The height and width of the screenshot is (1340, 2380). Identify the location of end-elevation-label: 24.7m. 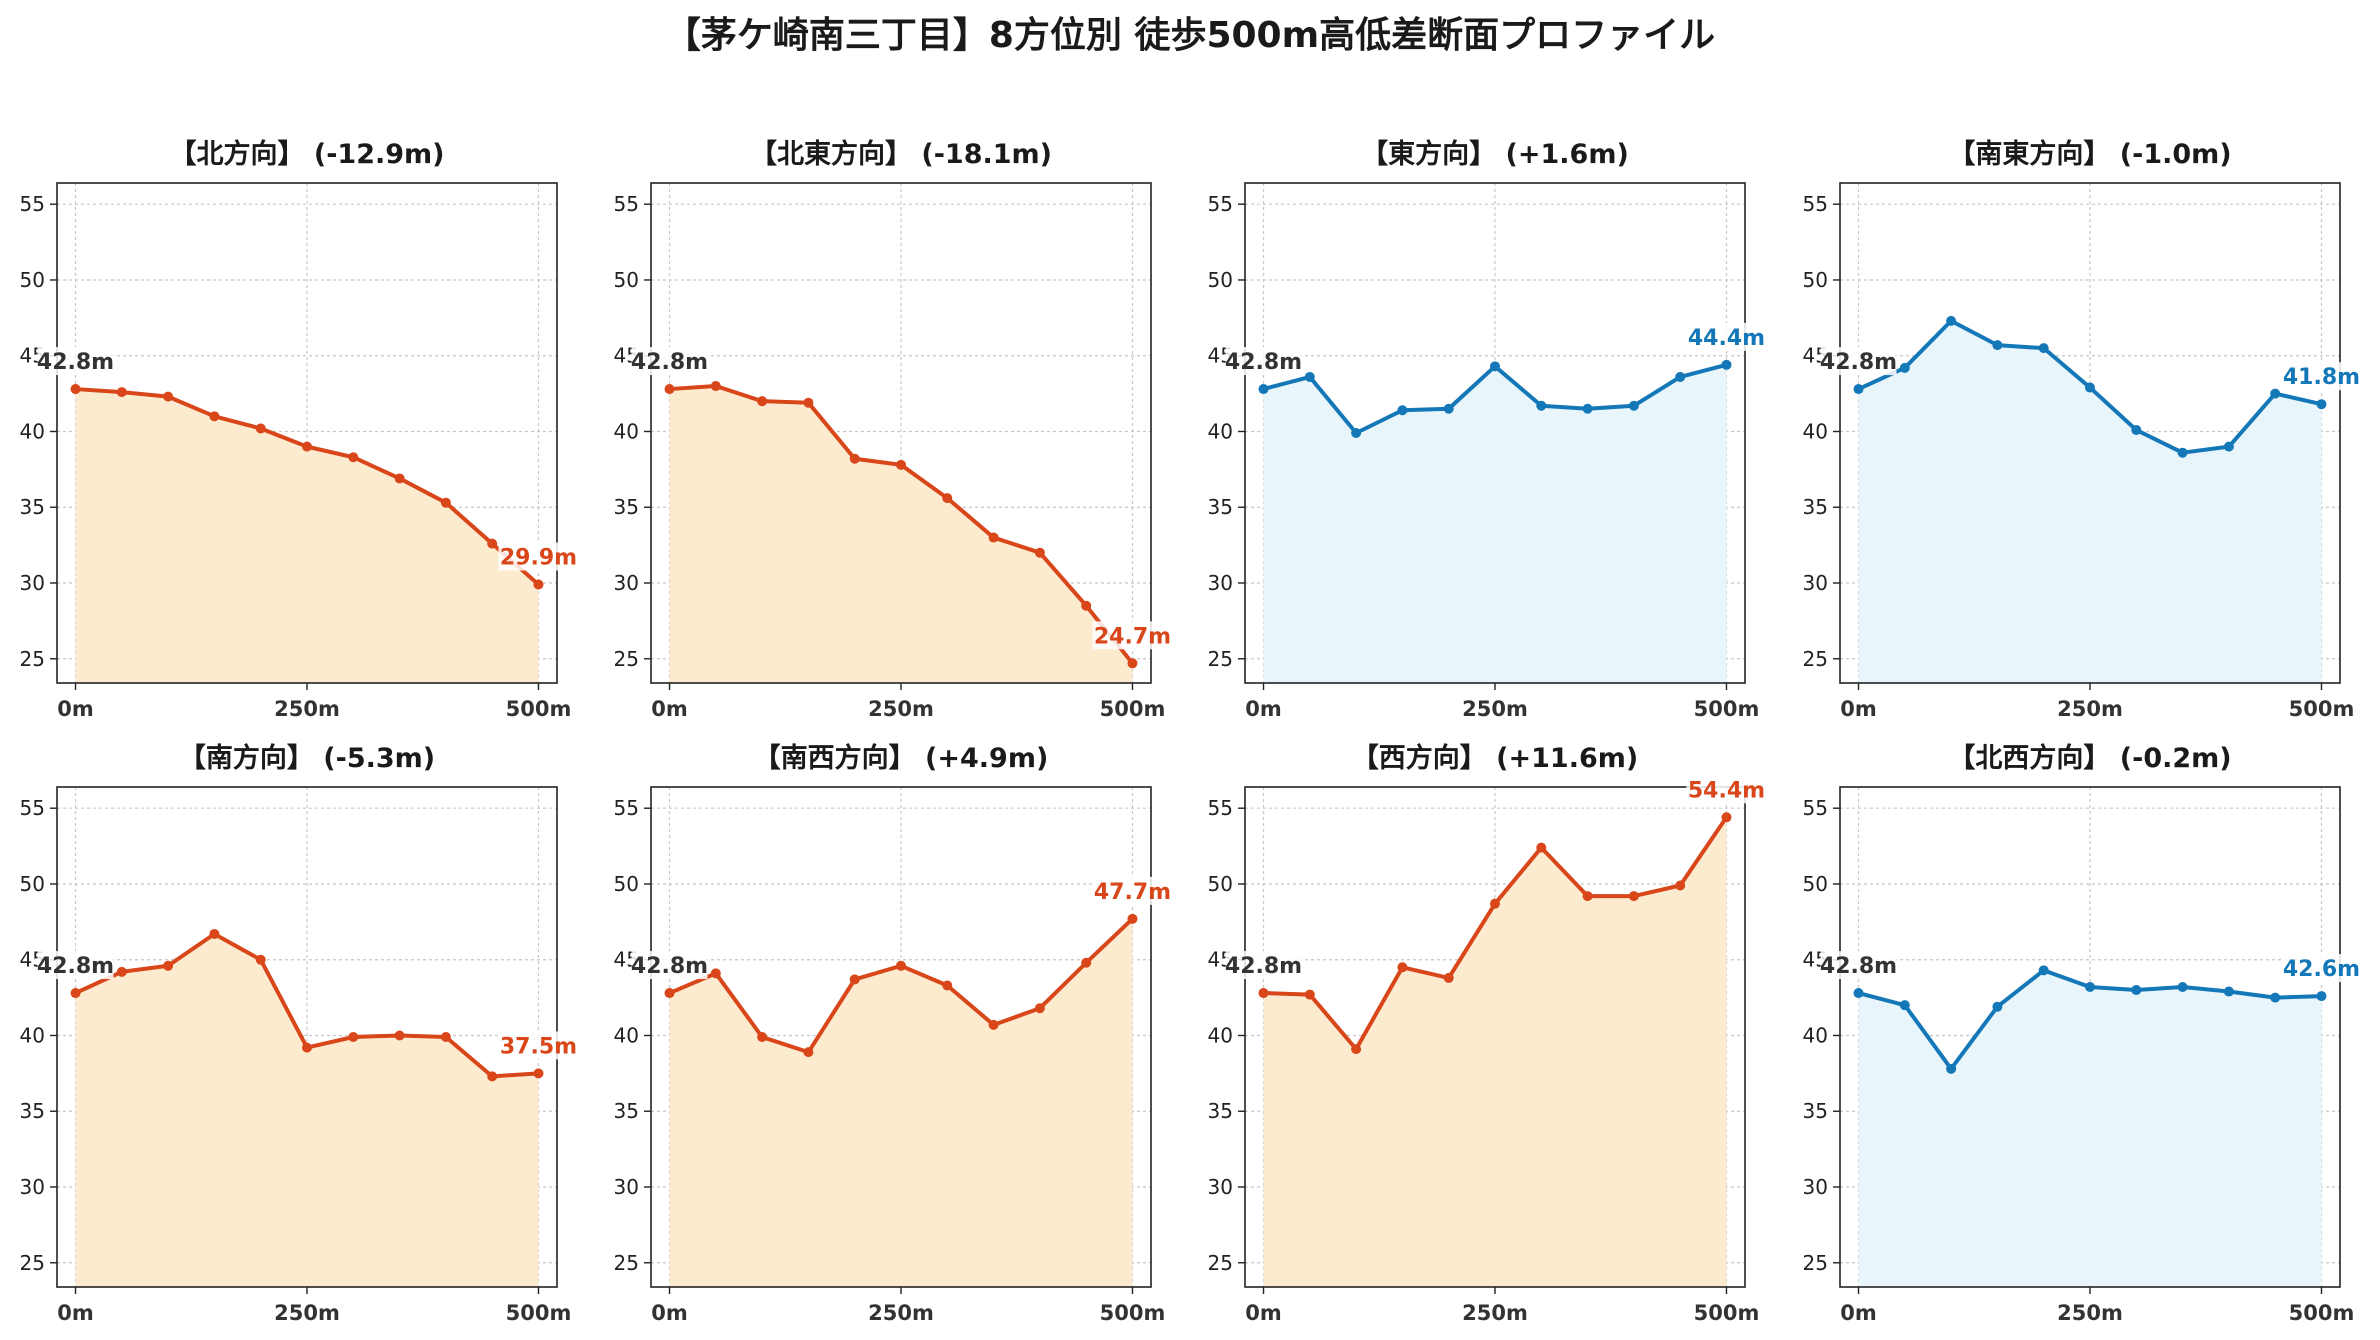
(1132, 636).